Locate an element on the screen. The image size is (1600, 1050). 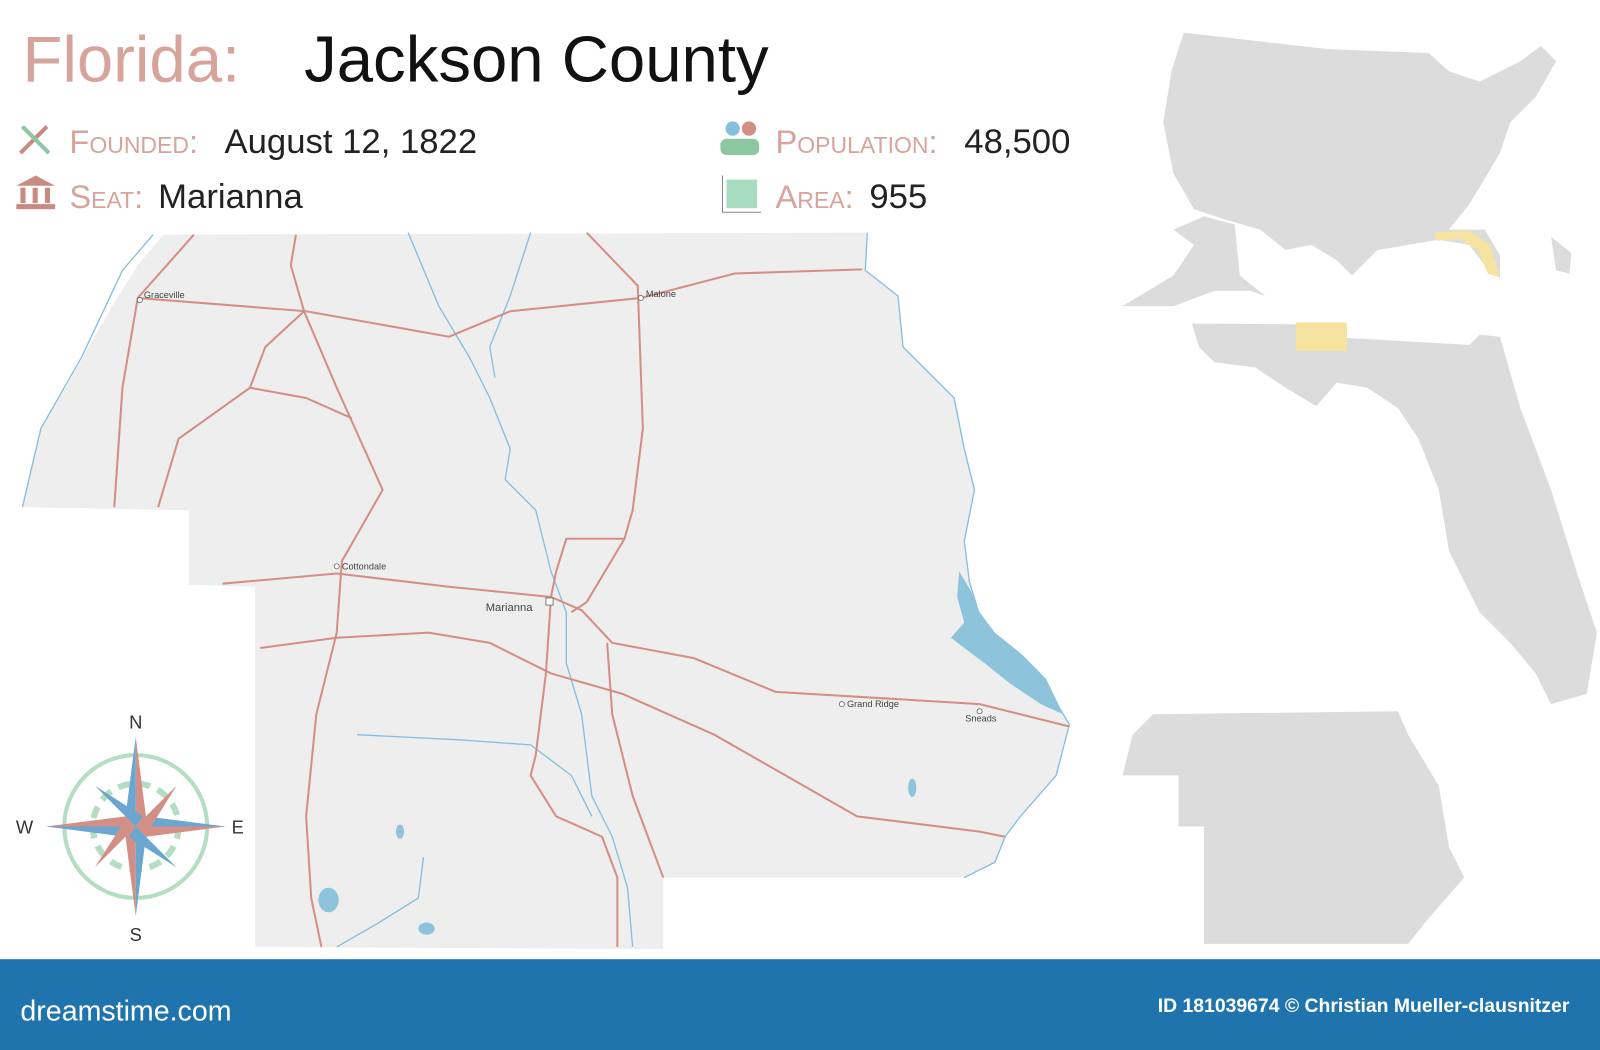
town-label: Marianna is located at coordinates (510, 608).